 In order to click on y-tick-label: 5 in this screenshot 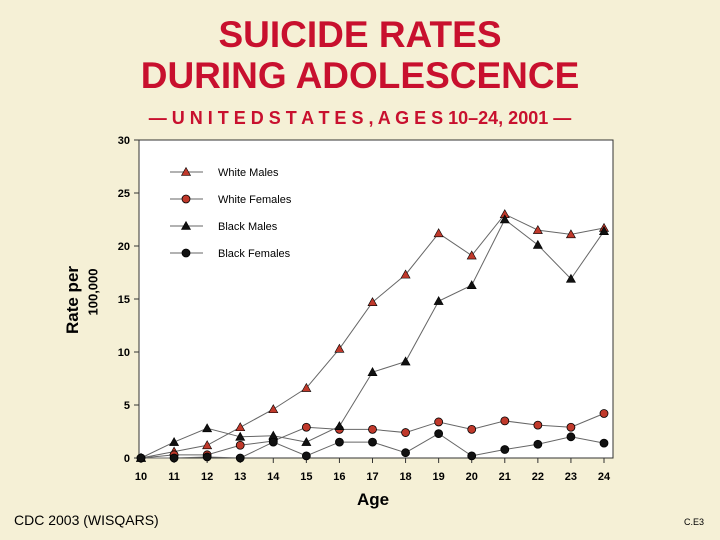, I will do `click(127, 406)`.